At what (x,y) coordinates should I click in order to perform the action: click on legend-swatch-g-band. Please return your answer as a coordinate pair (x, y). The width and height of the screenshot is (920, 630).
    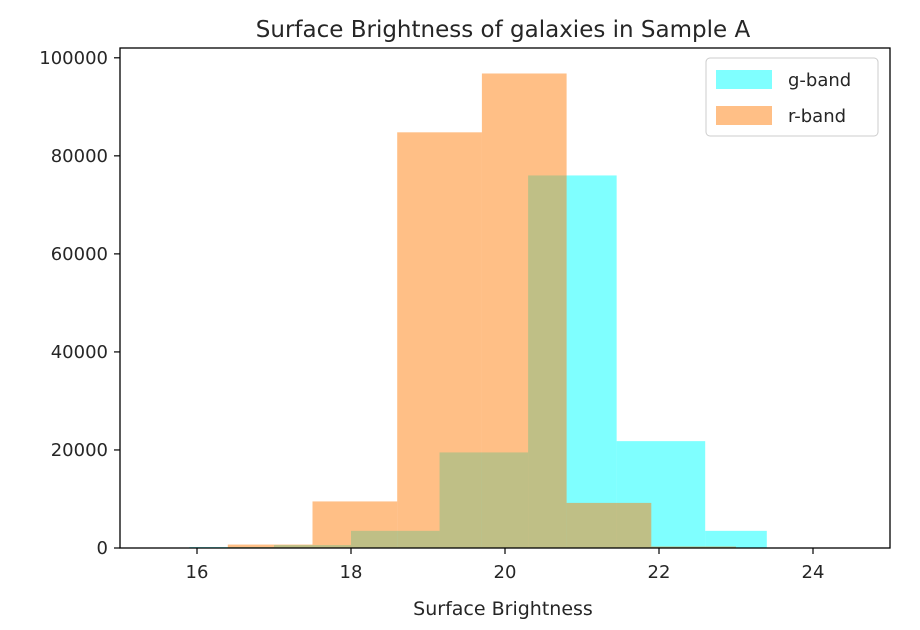
    Looking at the image, I should click on (744, 79).